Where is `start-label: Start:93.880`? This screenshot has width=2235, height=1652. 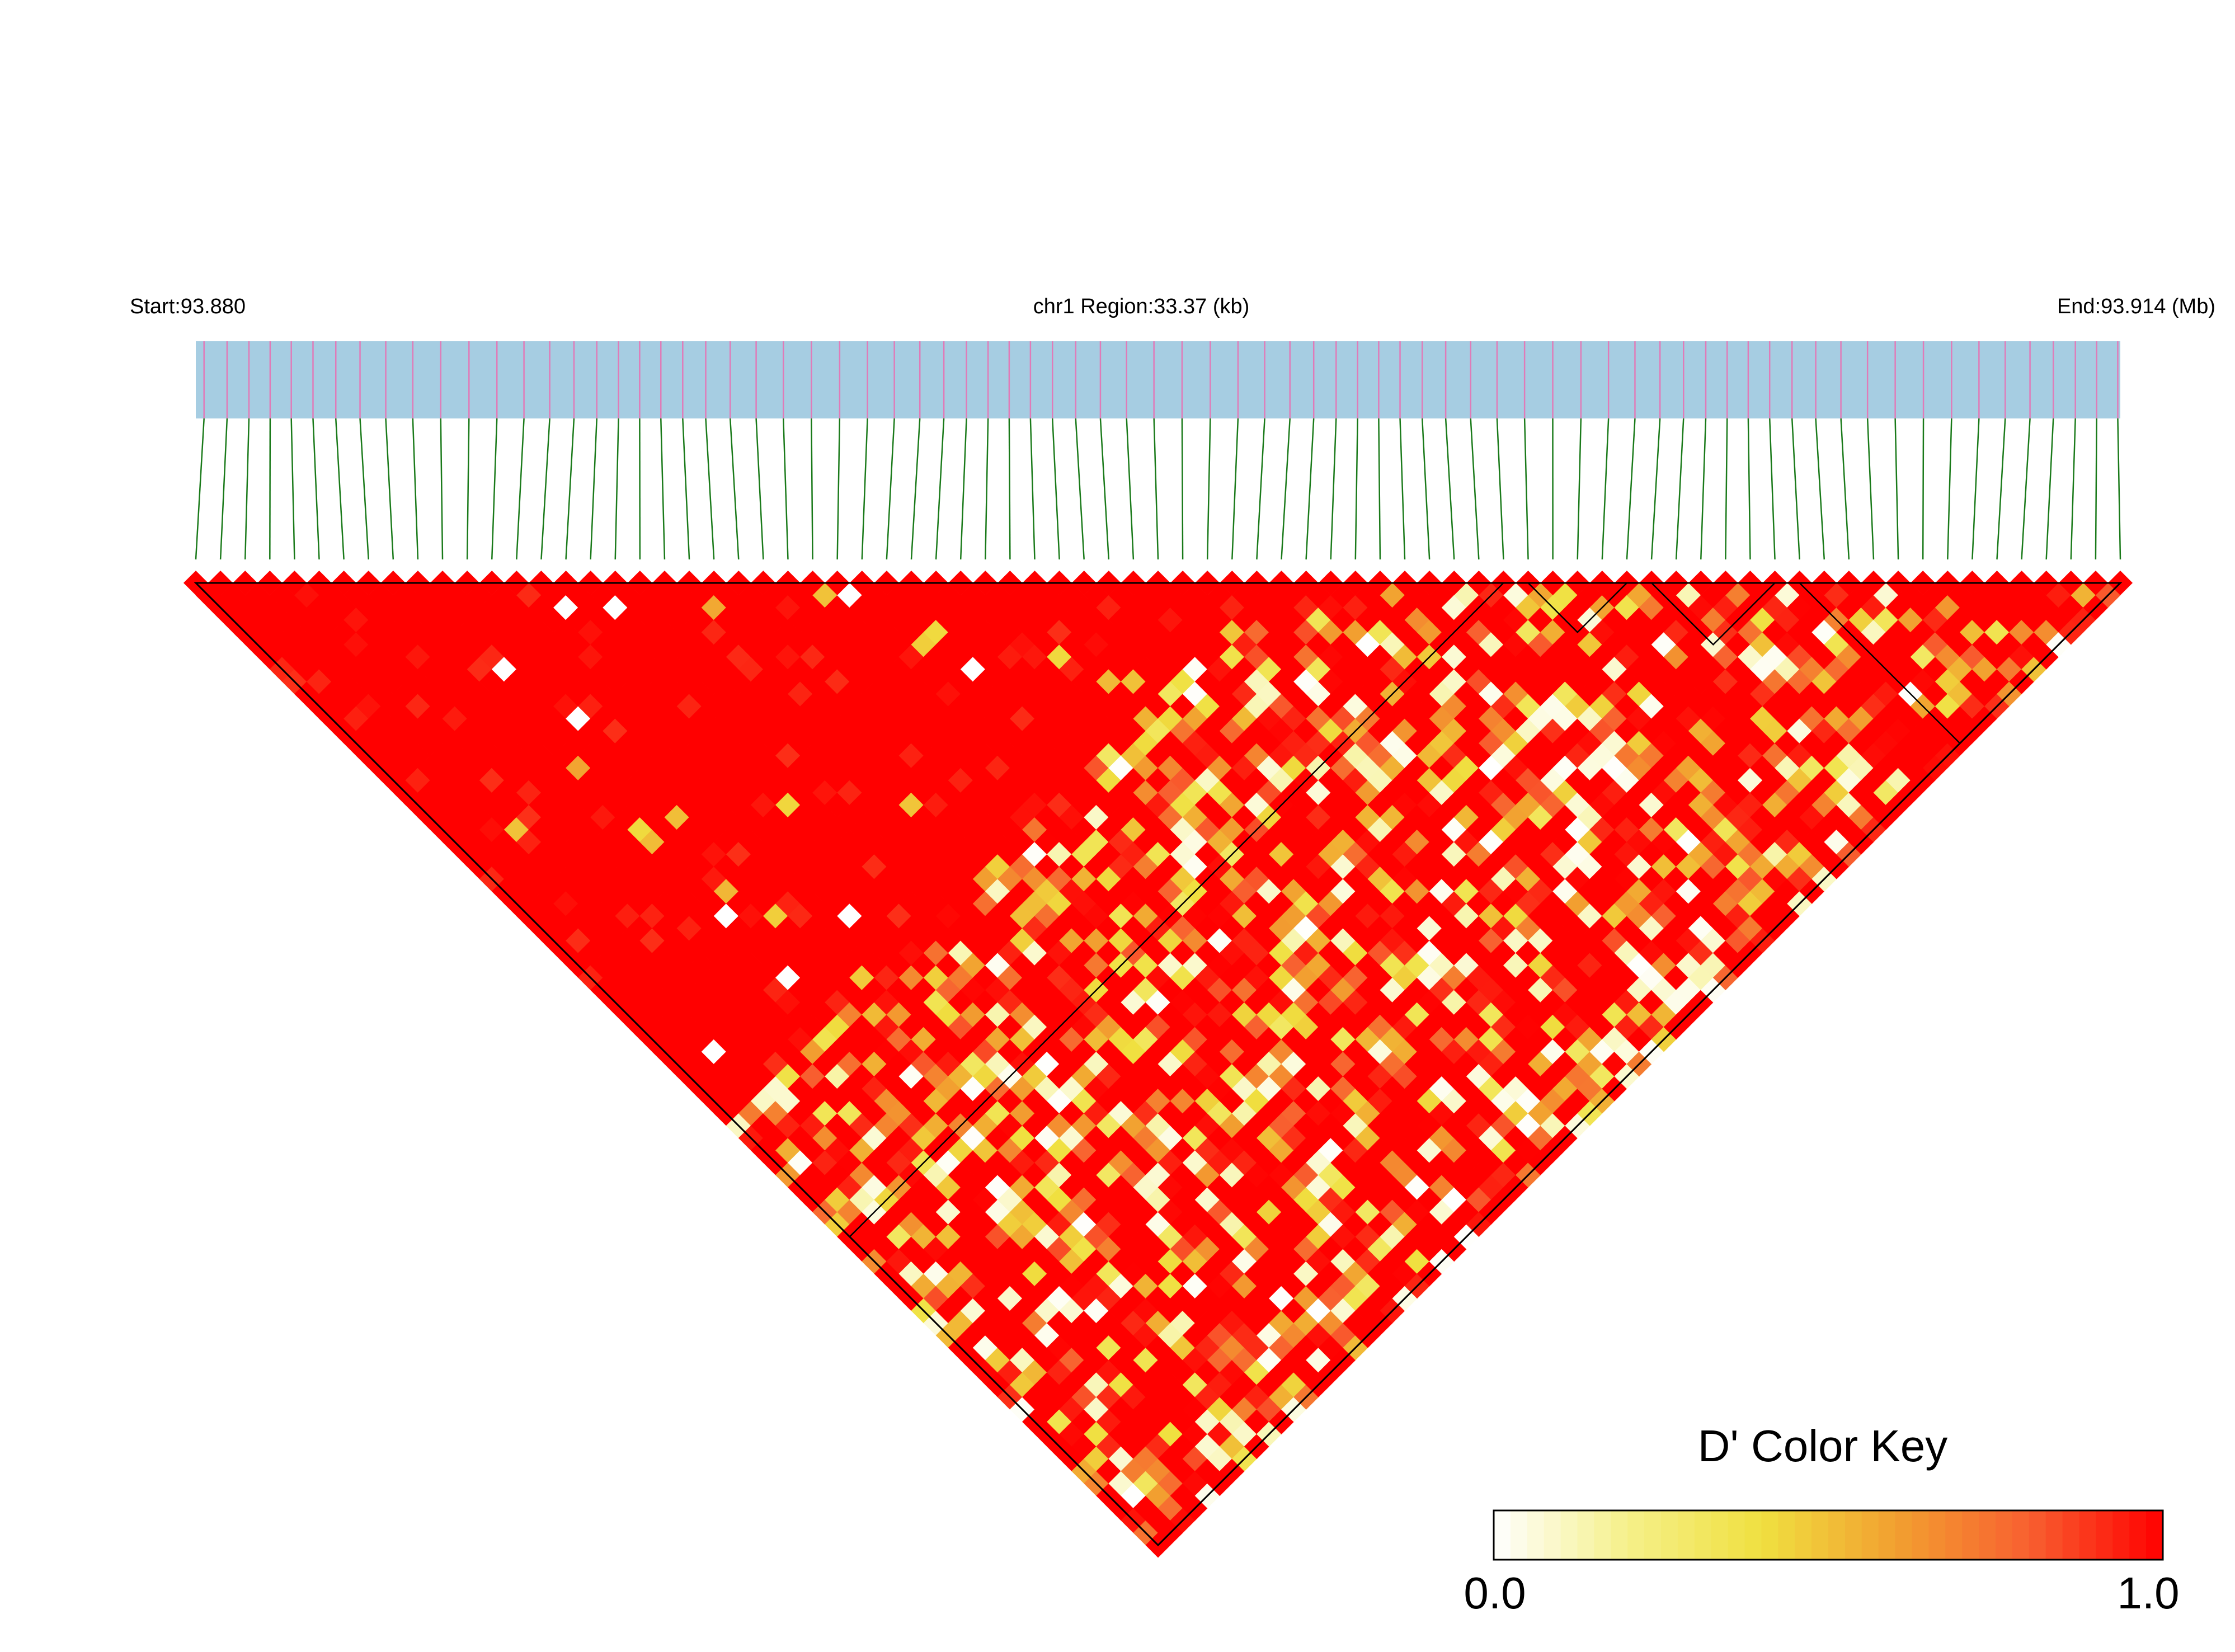 start-label: Start:93.880 is located at coordinates (188, 306).